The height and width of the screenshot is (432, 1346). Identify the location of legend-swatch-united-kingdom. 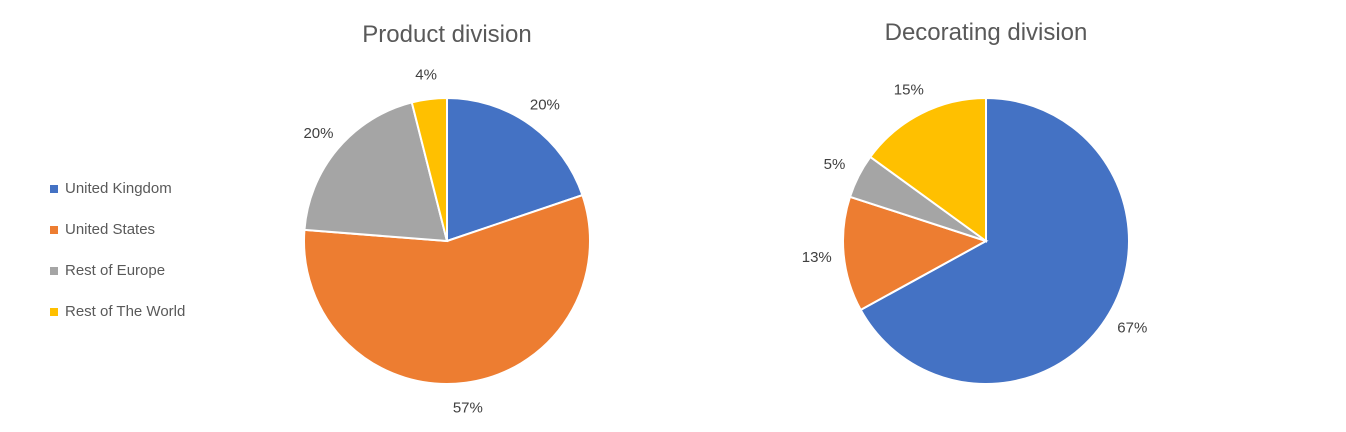
(54, 188).